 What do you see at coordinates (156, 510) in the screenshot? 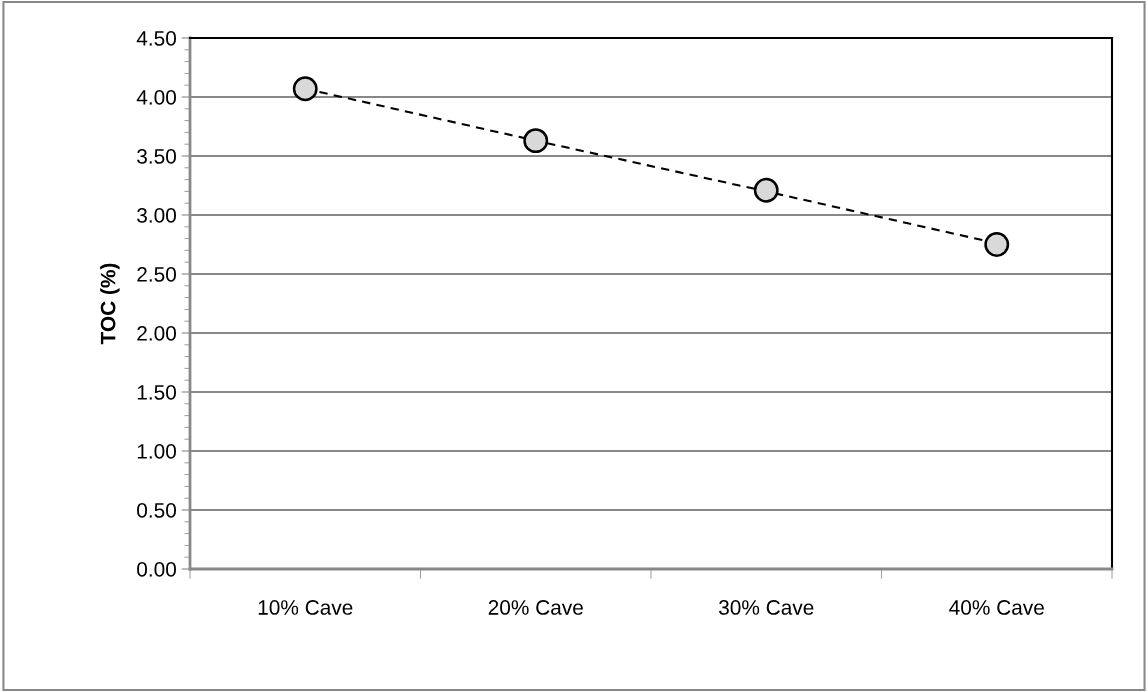
I see `y-tick-label: 0.50` at bounding box center [156, 510].